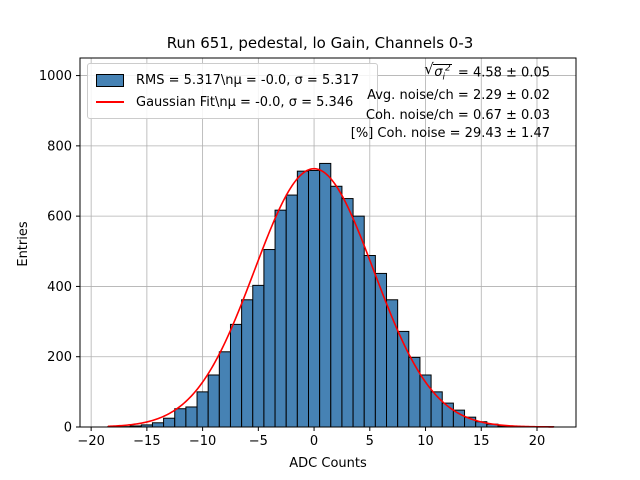 This screenshot has height=480, width=640. What do you see at coordinates (444, 77) in the screenshot?
I see `sqrt-subscript: i` at bounding box center [444, 77].